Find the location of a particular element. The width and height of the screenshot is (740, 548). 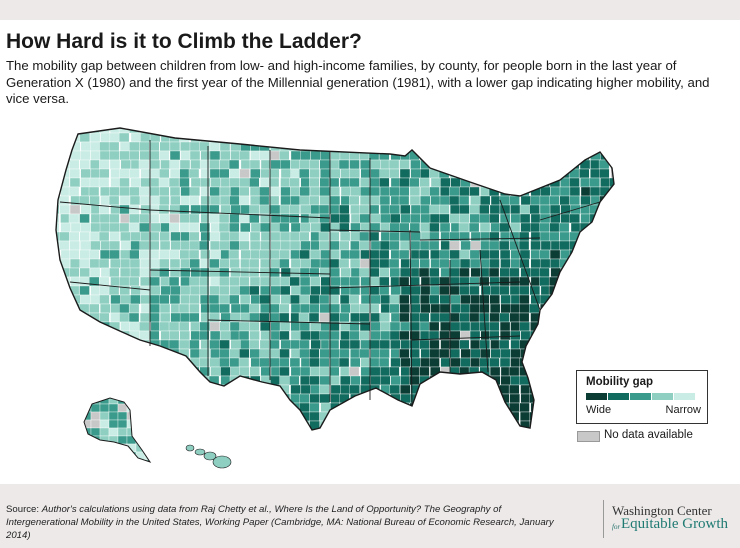

legend-narrow-label: Narrow is located at coordinates (683, 410).